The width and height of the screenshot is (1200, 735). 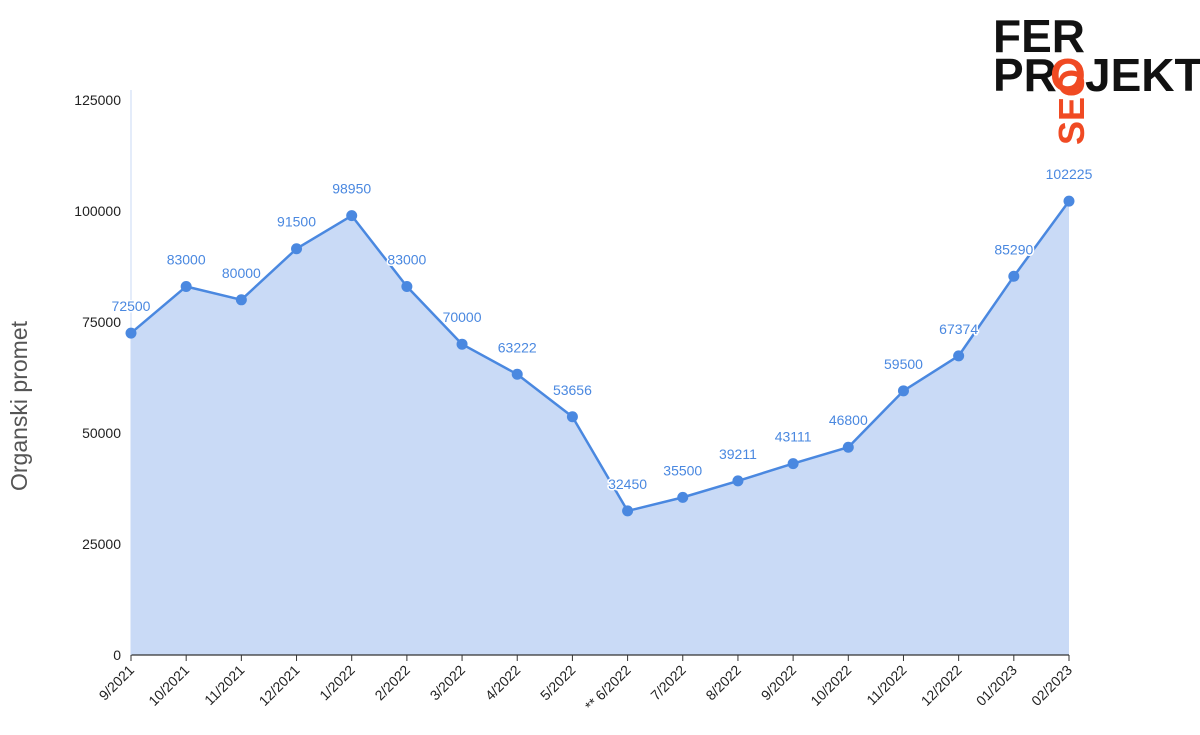 I want to click on x-tick-label: 9/2022, so click(x=779, y=683).